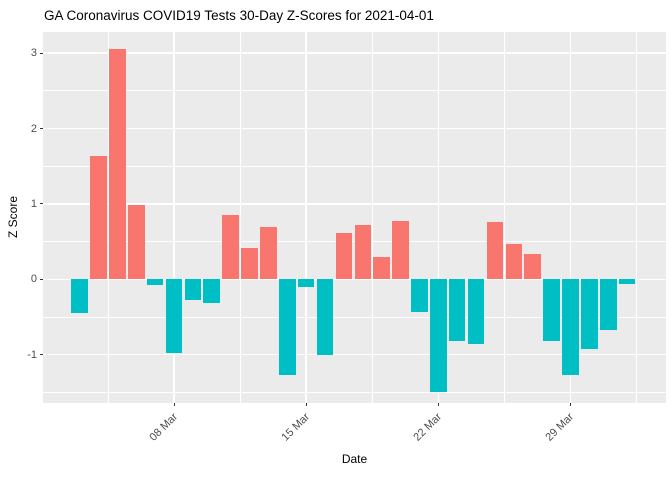 The height and width of the screenshot is (480, 672). What do you see at coordinates (79, 296) in the screenshot?
I see `bar-03-mar` at bounding box center [79, 296].